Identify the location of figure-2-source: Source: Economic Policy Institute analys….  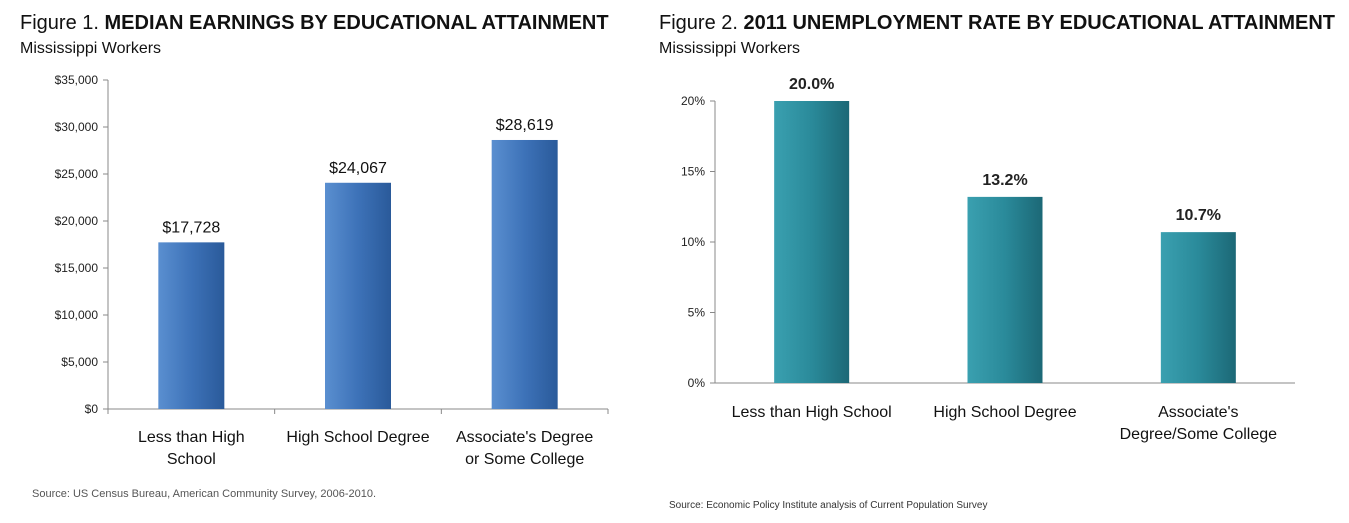
(828, 505).